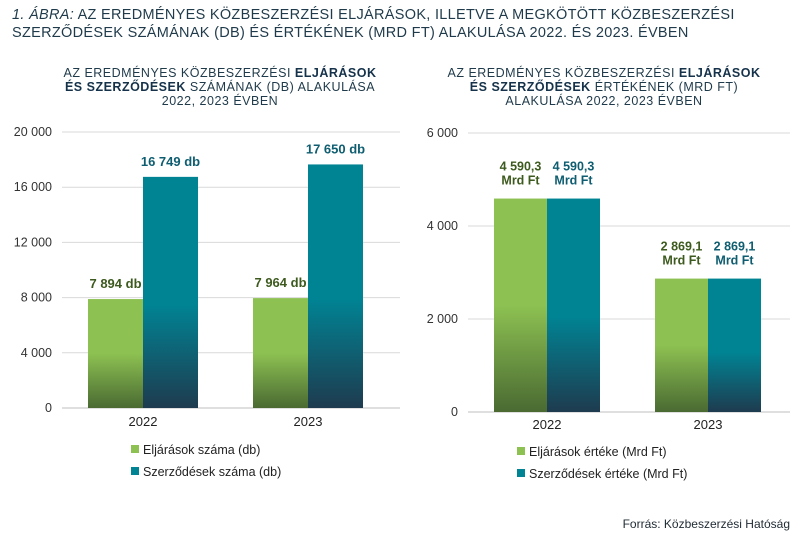  Describe the element at coordinates (442, 133) in the screenshot. I see `y-tick-label: 6 000` at that location.